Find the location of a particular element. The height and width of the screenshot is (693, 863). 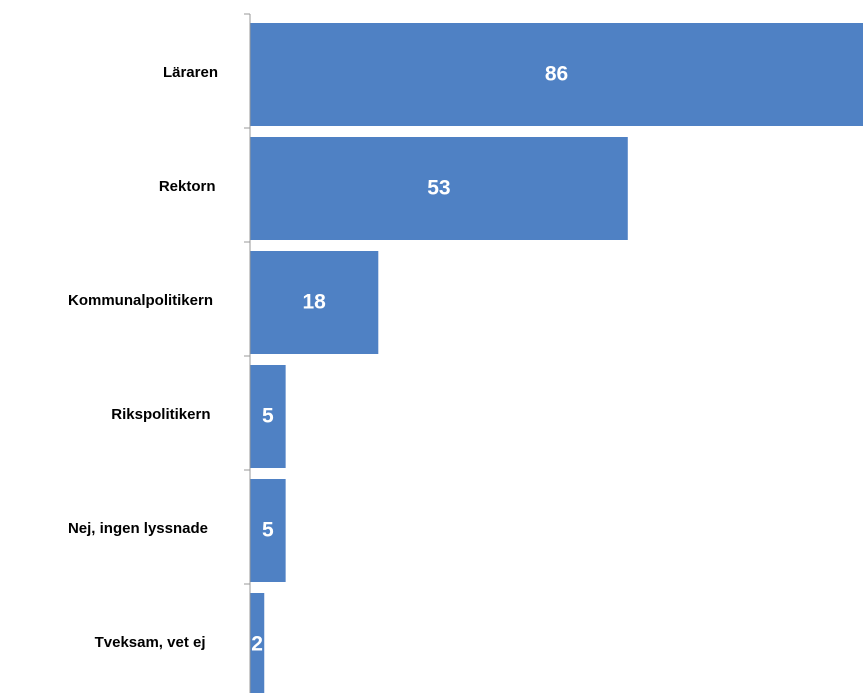

category-label: Nej, ingen lyssnade is located at coordinates (138, 528).